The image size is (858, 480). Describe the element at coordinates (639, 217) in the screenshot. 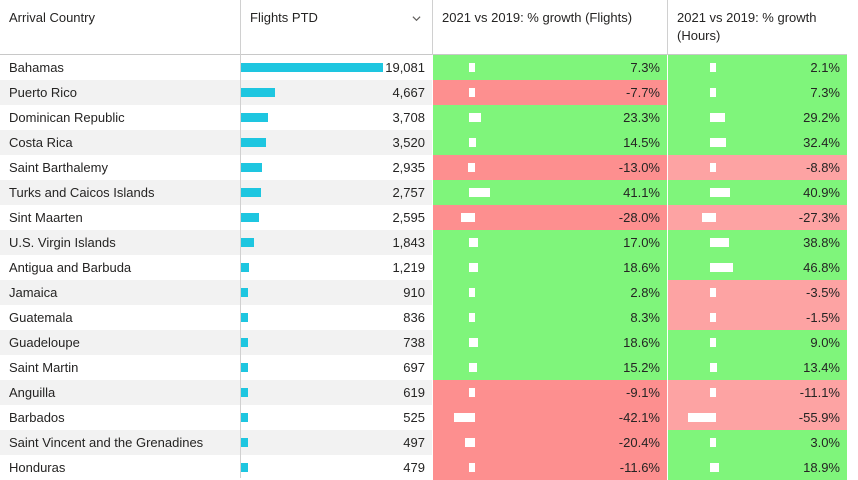

I see `growth-flights-value: -28.0%` at that location.